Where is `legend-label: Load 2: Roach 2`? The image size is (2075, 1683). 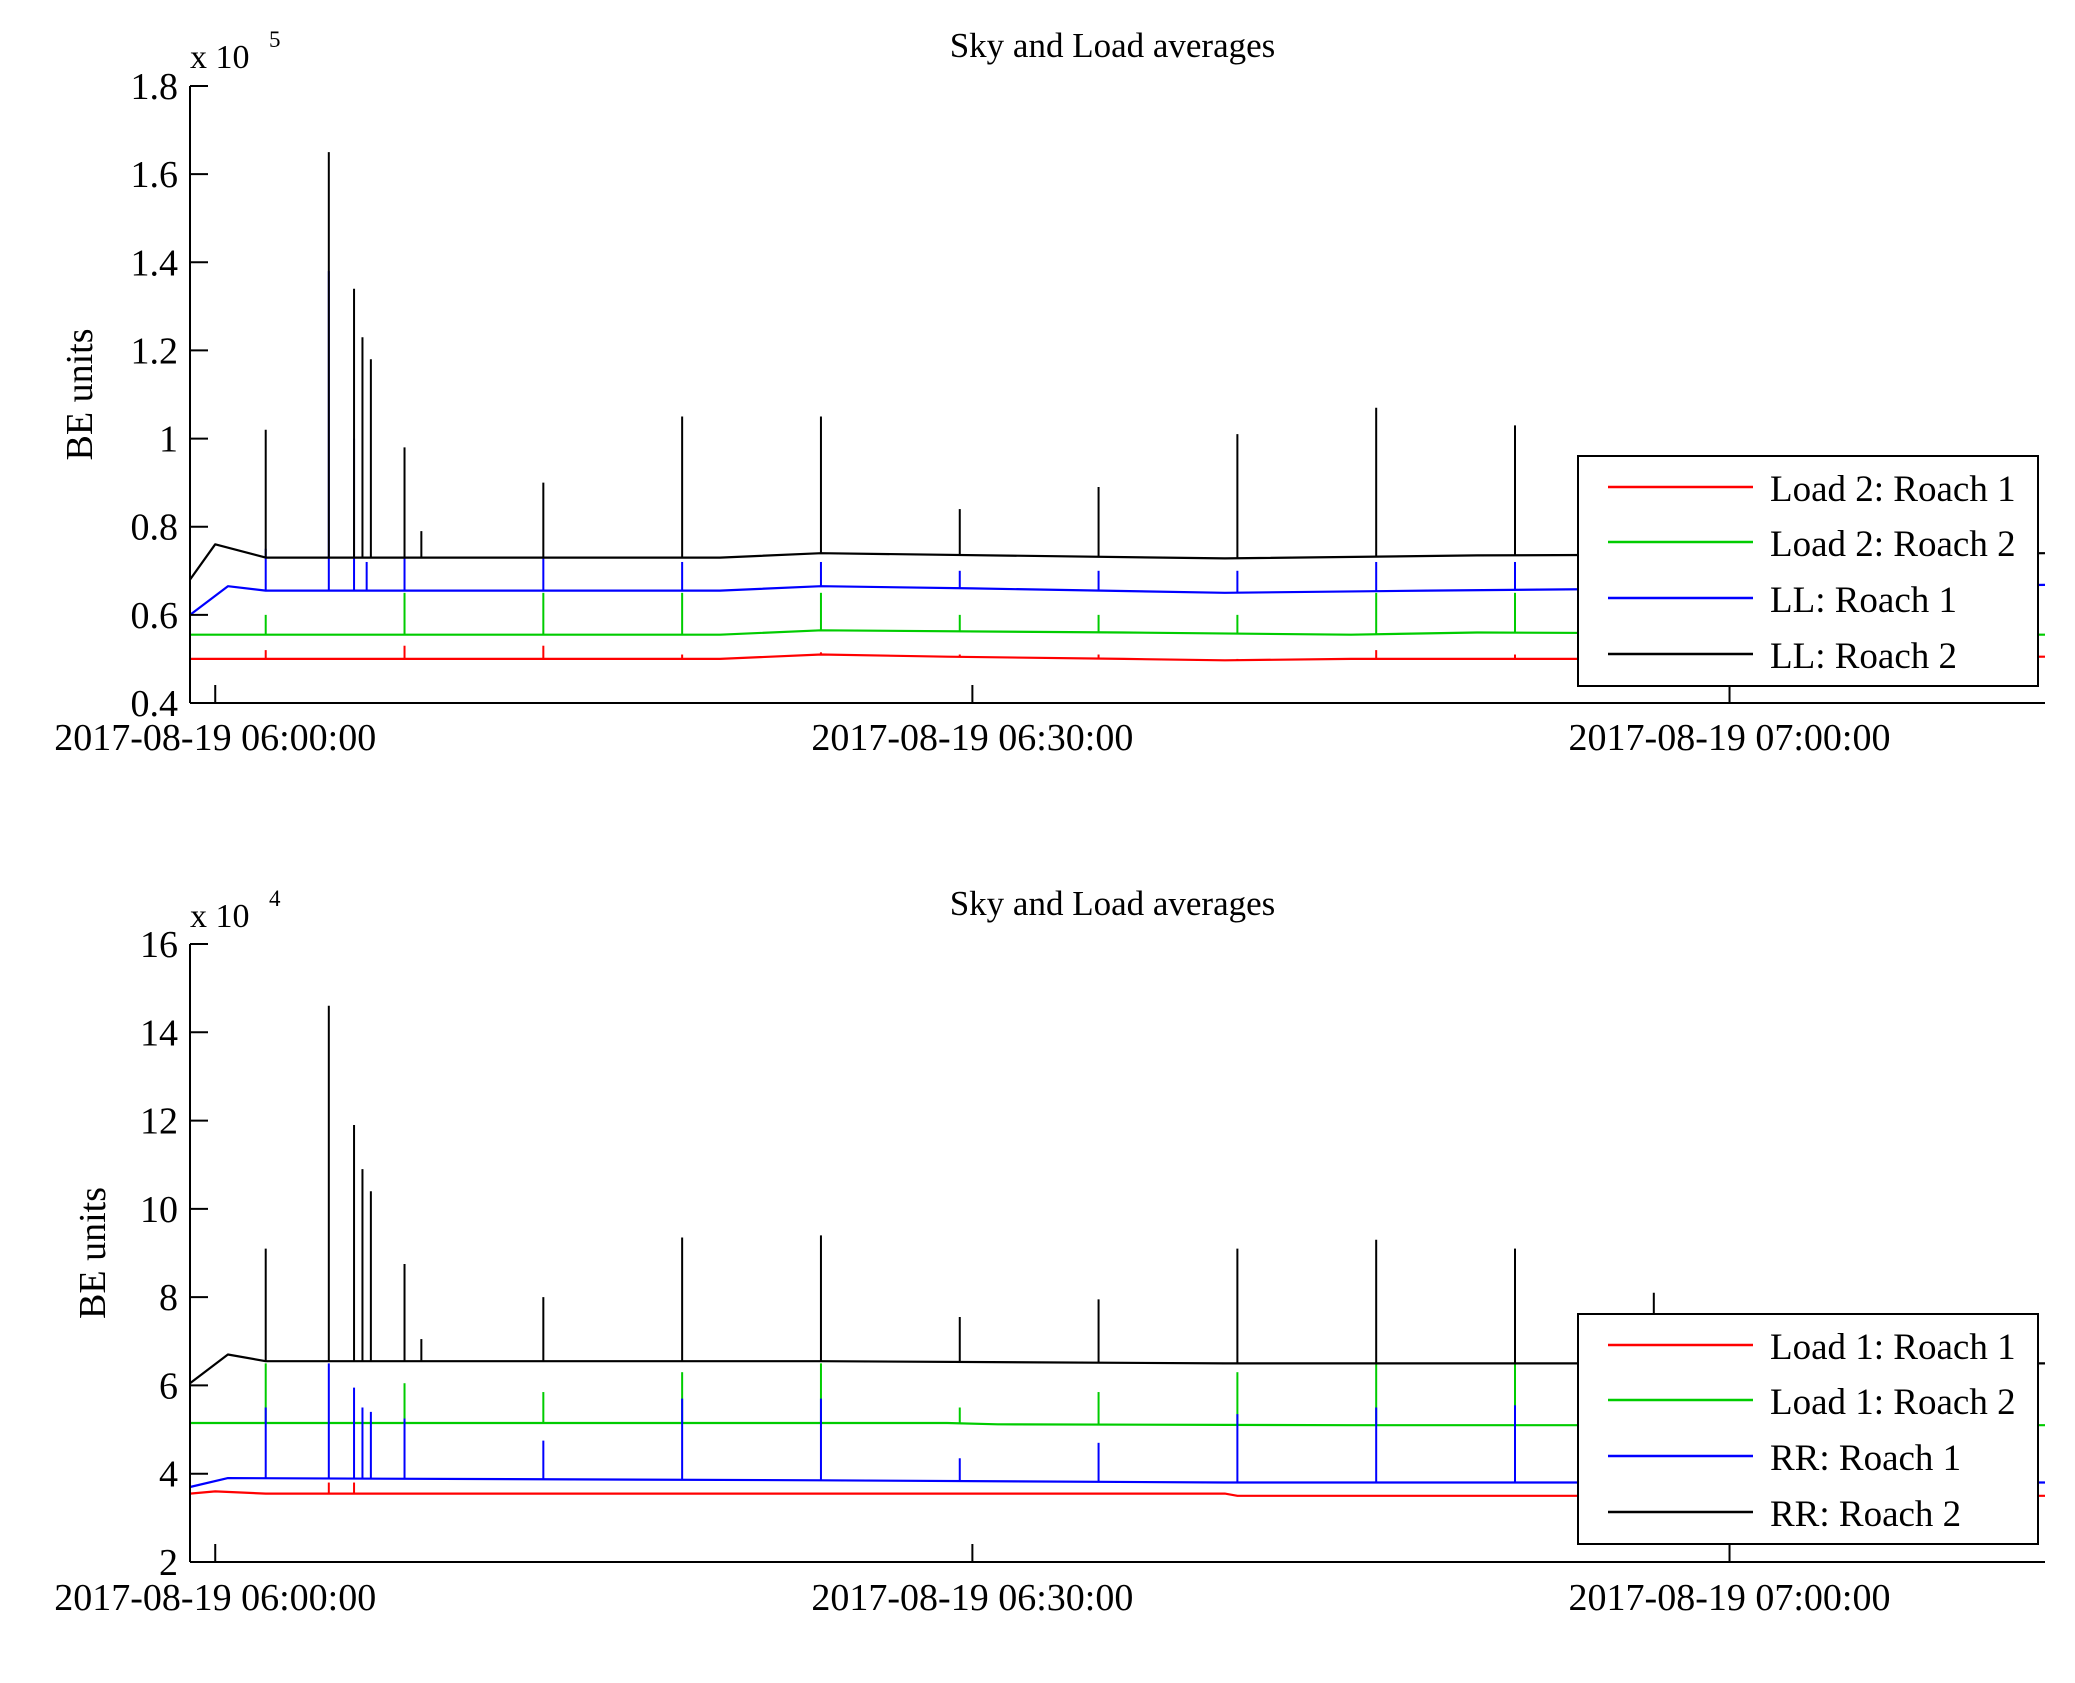 legend-label: Load 2: Roach 2 is located at coordinates (1893, 544).